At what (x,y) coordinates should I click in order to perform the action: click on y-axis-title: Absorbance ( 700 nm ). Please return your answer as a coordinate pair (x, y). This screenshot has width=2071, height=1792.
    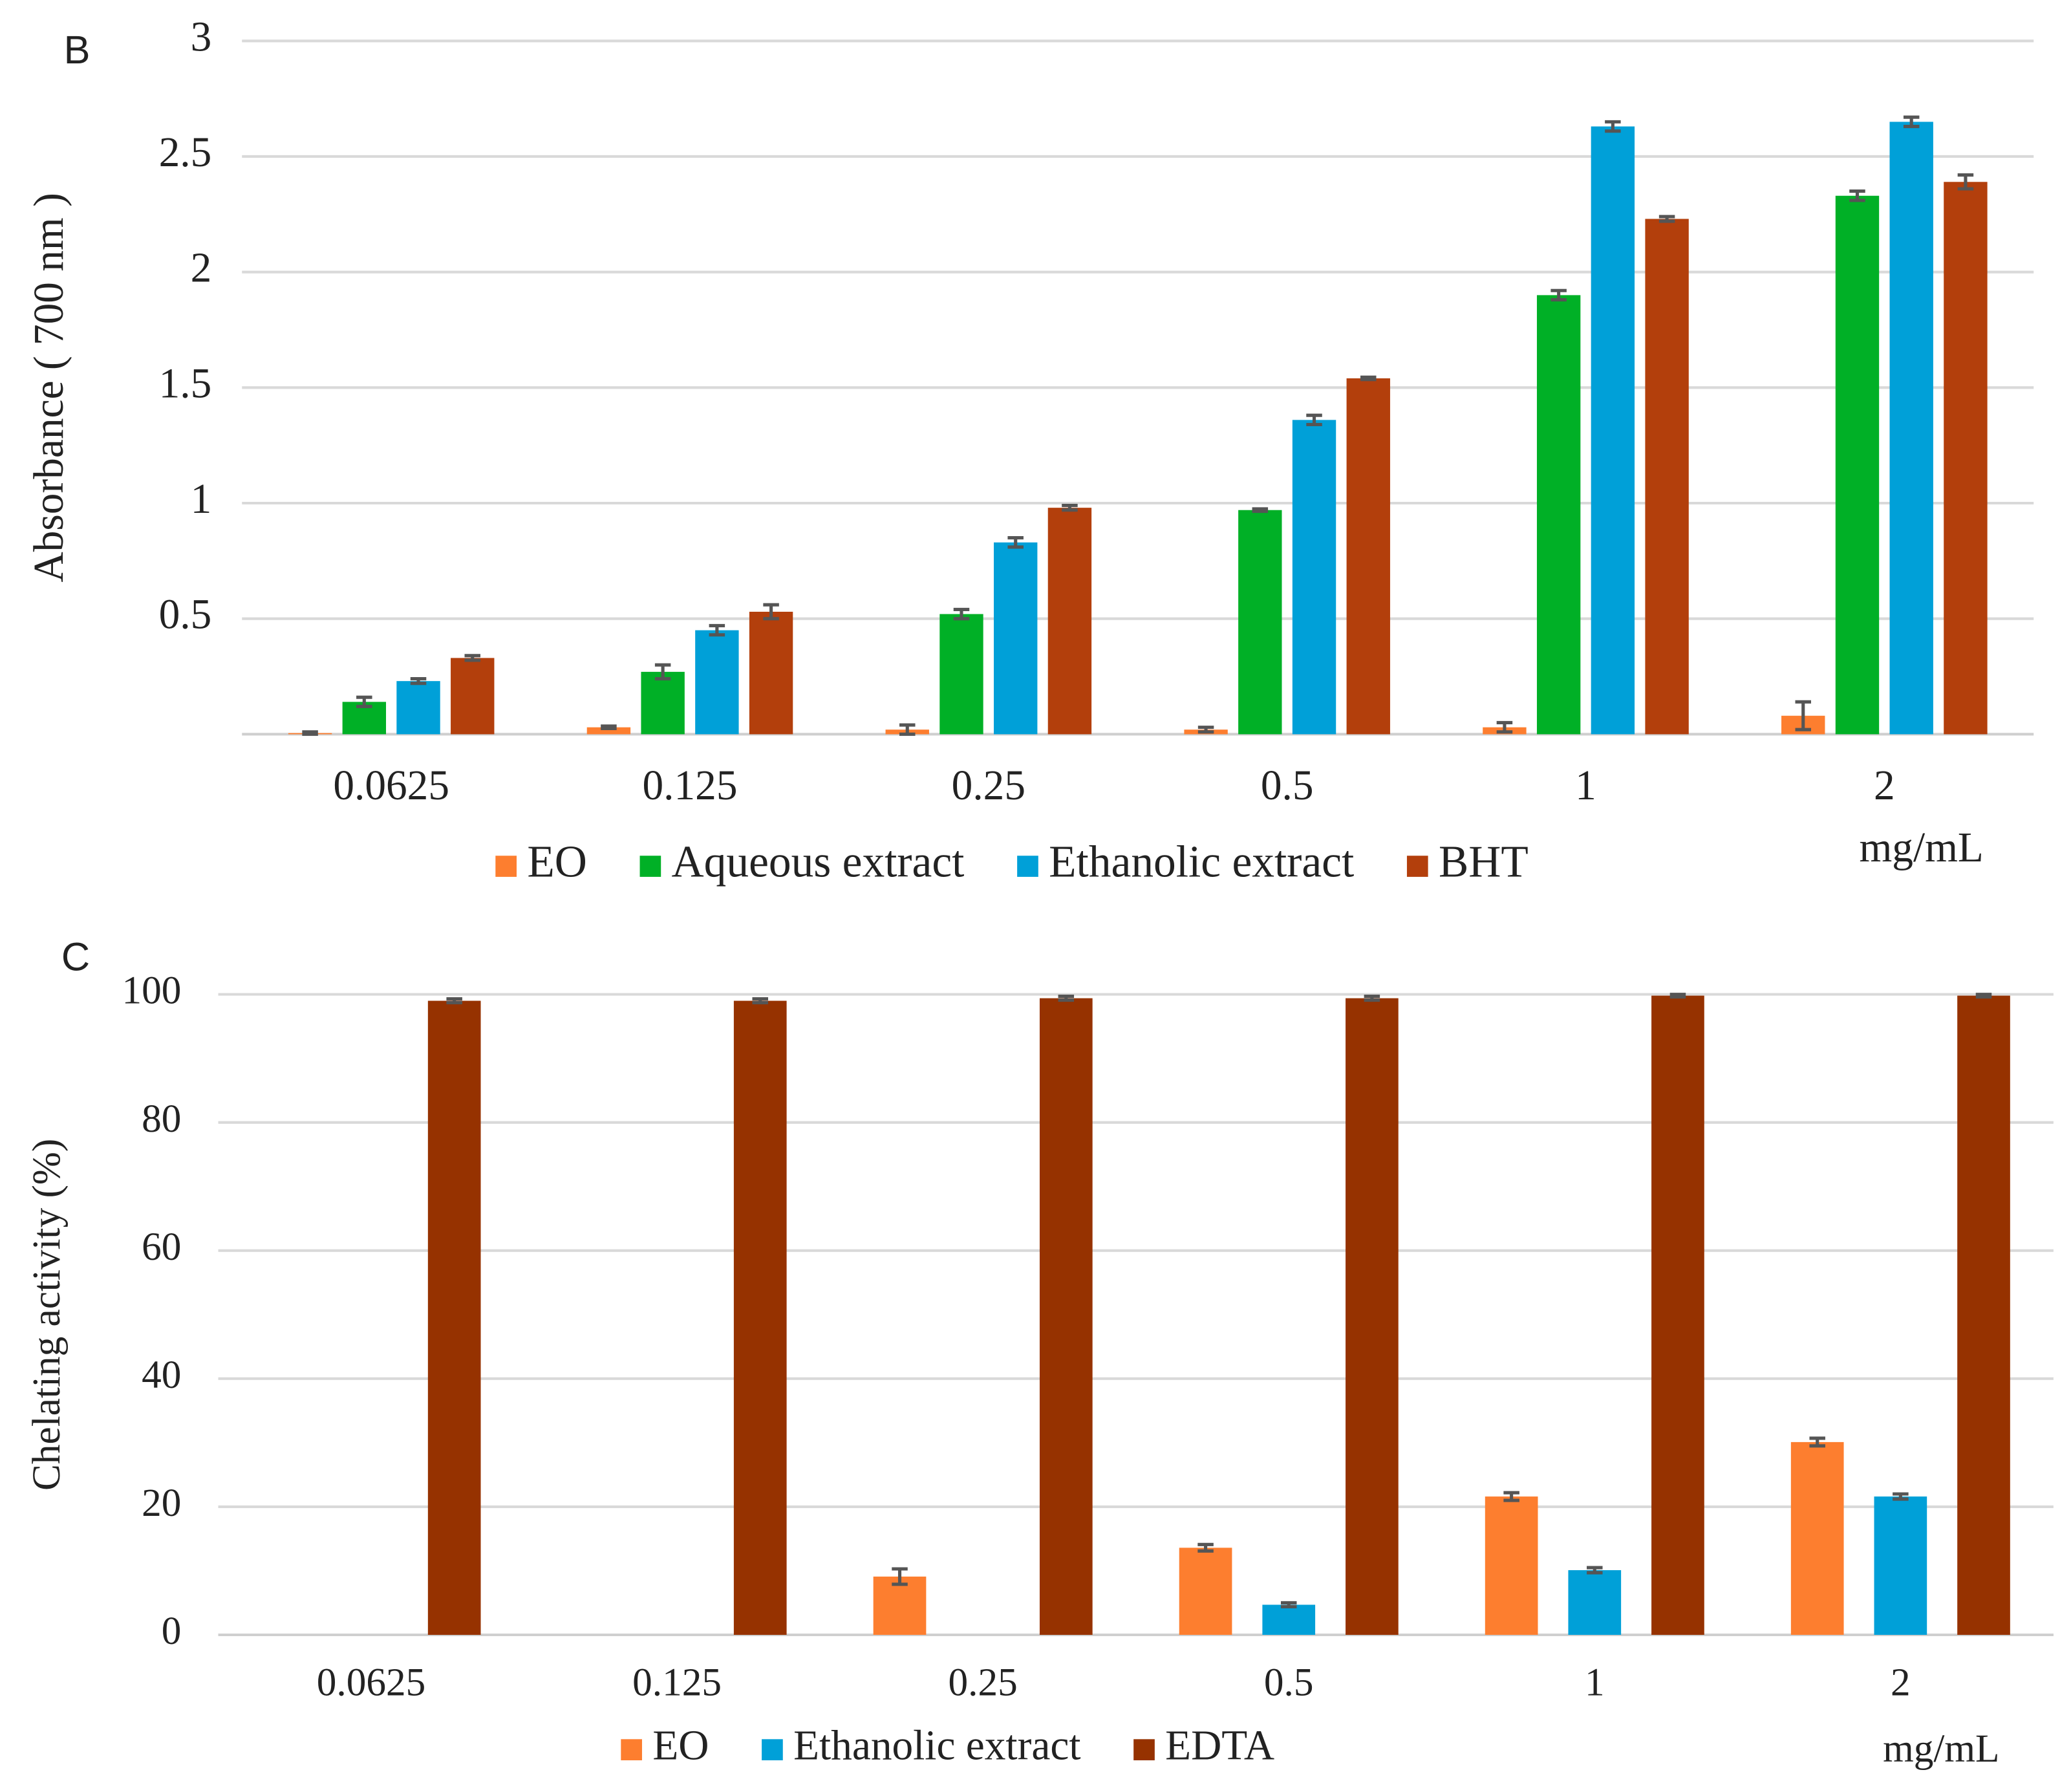
    Looking at the image, I should click on (49, 387).